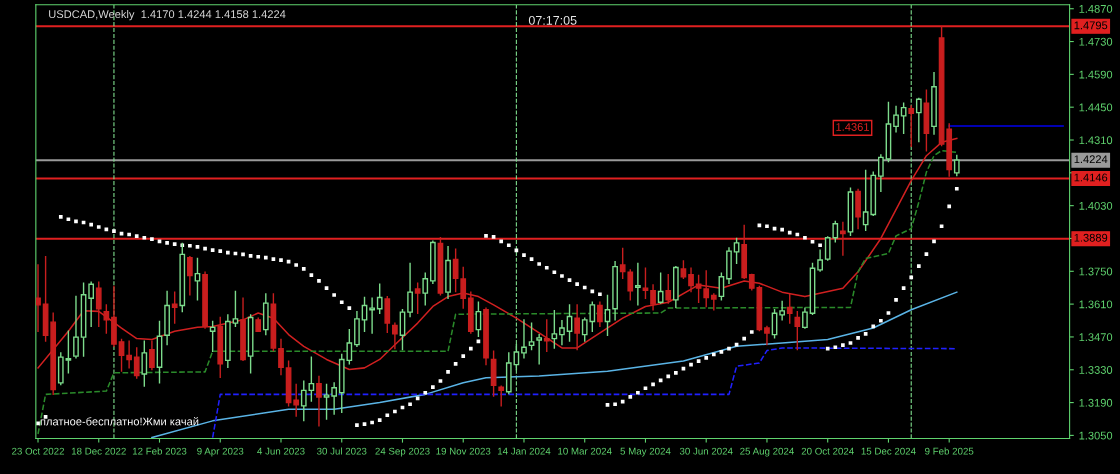 The height and width of the screenshot is (474, 1120). What do you see at coordinates (1091, 25) in the screenshot?
I see `ref-line-label: 1.4795` at bounding box center [1091, 25].